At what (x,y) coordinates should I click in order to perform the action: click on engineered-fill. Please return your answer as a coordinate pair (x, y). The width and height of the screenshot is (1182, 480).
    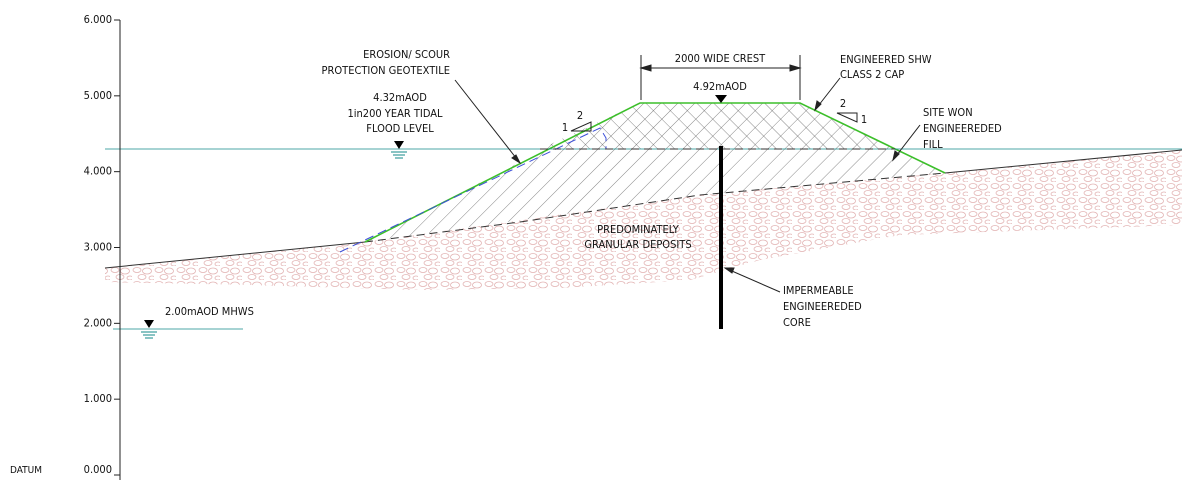
    Looking at the image, I should click on (655, 195).